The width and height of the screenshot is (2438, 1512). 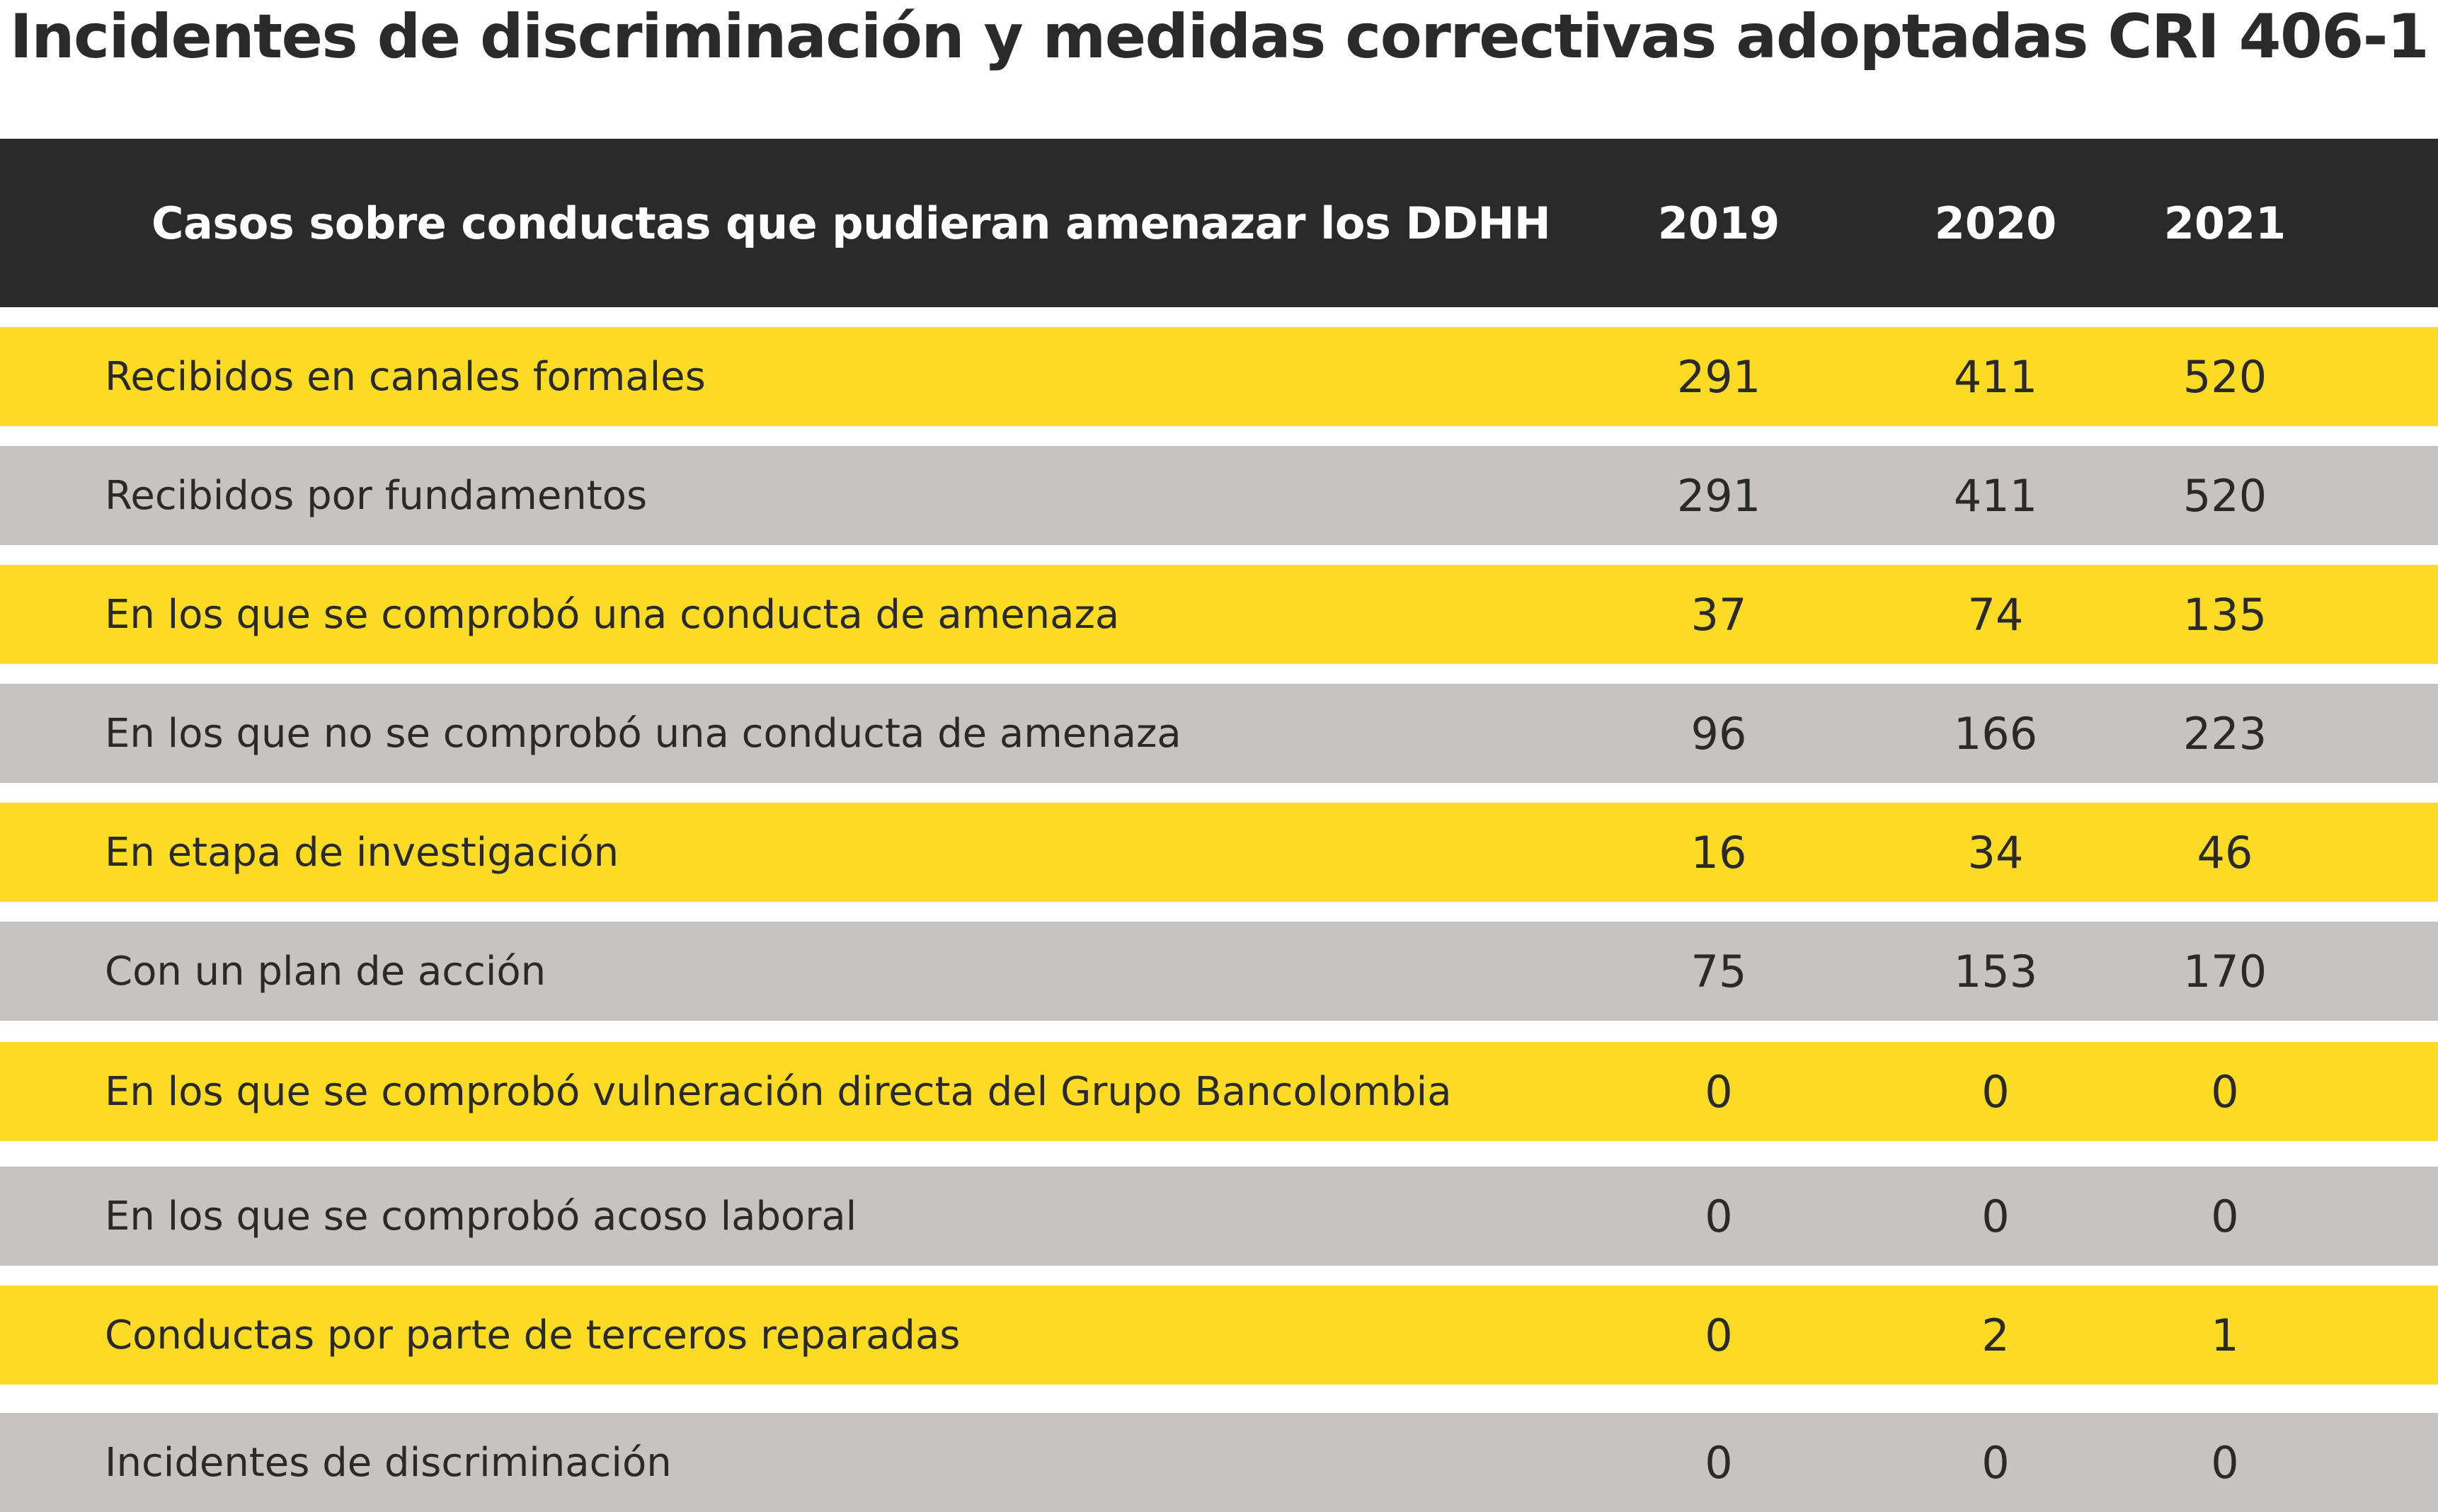 What do you see at coordinates (1219, 971) in the screenshot?
I see `table-row: Con un plan de acción 75 153 170` at bounding box center [1219, 971].